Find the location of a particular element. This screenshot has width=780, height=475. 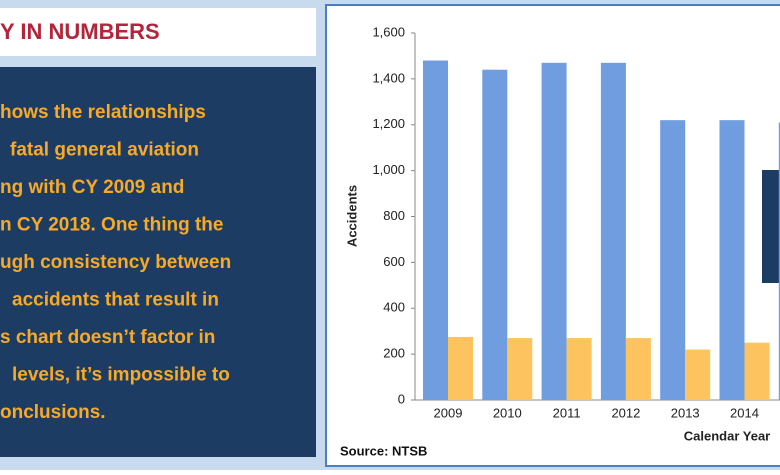

y-tick-label: 1,400 is located at coordinates (388, 77).